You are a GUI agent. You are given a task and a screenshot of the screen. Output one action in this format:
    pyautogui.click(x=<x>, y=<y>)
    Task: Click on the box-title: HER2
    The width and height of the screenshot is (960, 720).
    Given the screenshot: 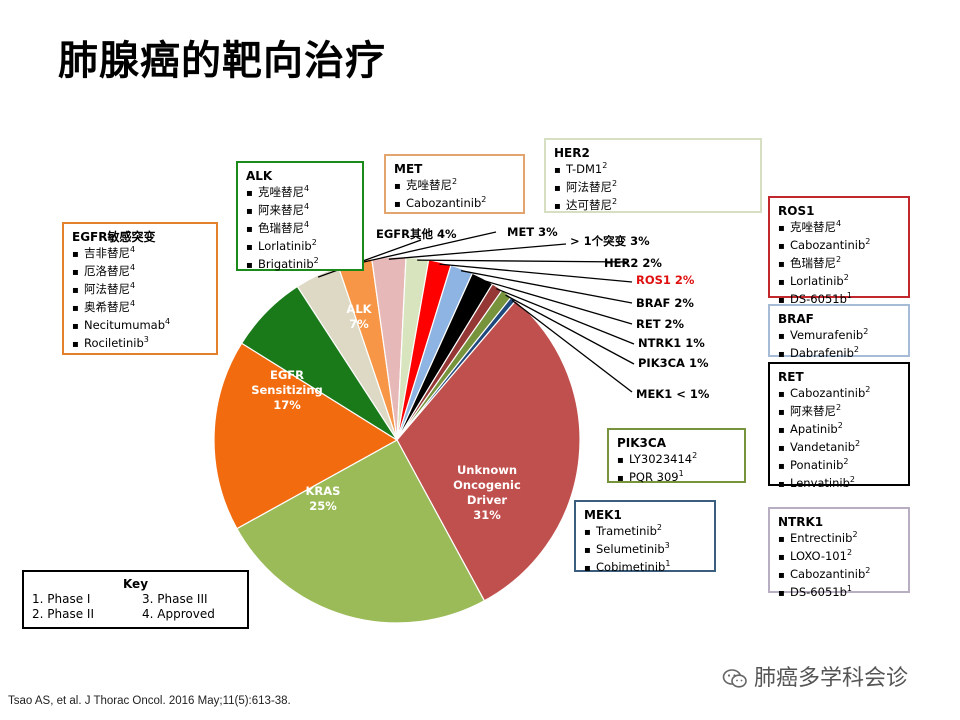 What is the action you would take?
    pyautogui.click(x=572, y=153)
    